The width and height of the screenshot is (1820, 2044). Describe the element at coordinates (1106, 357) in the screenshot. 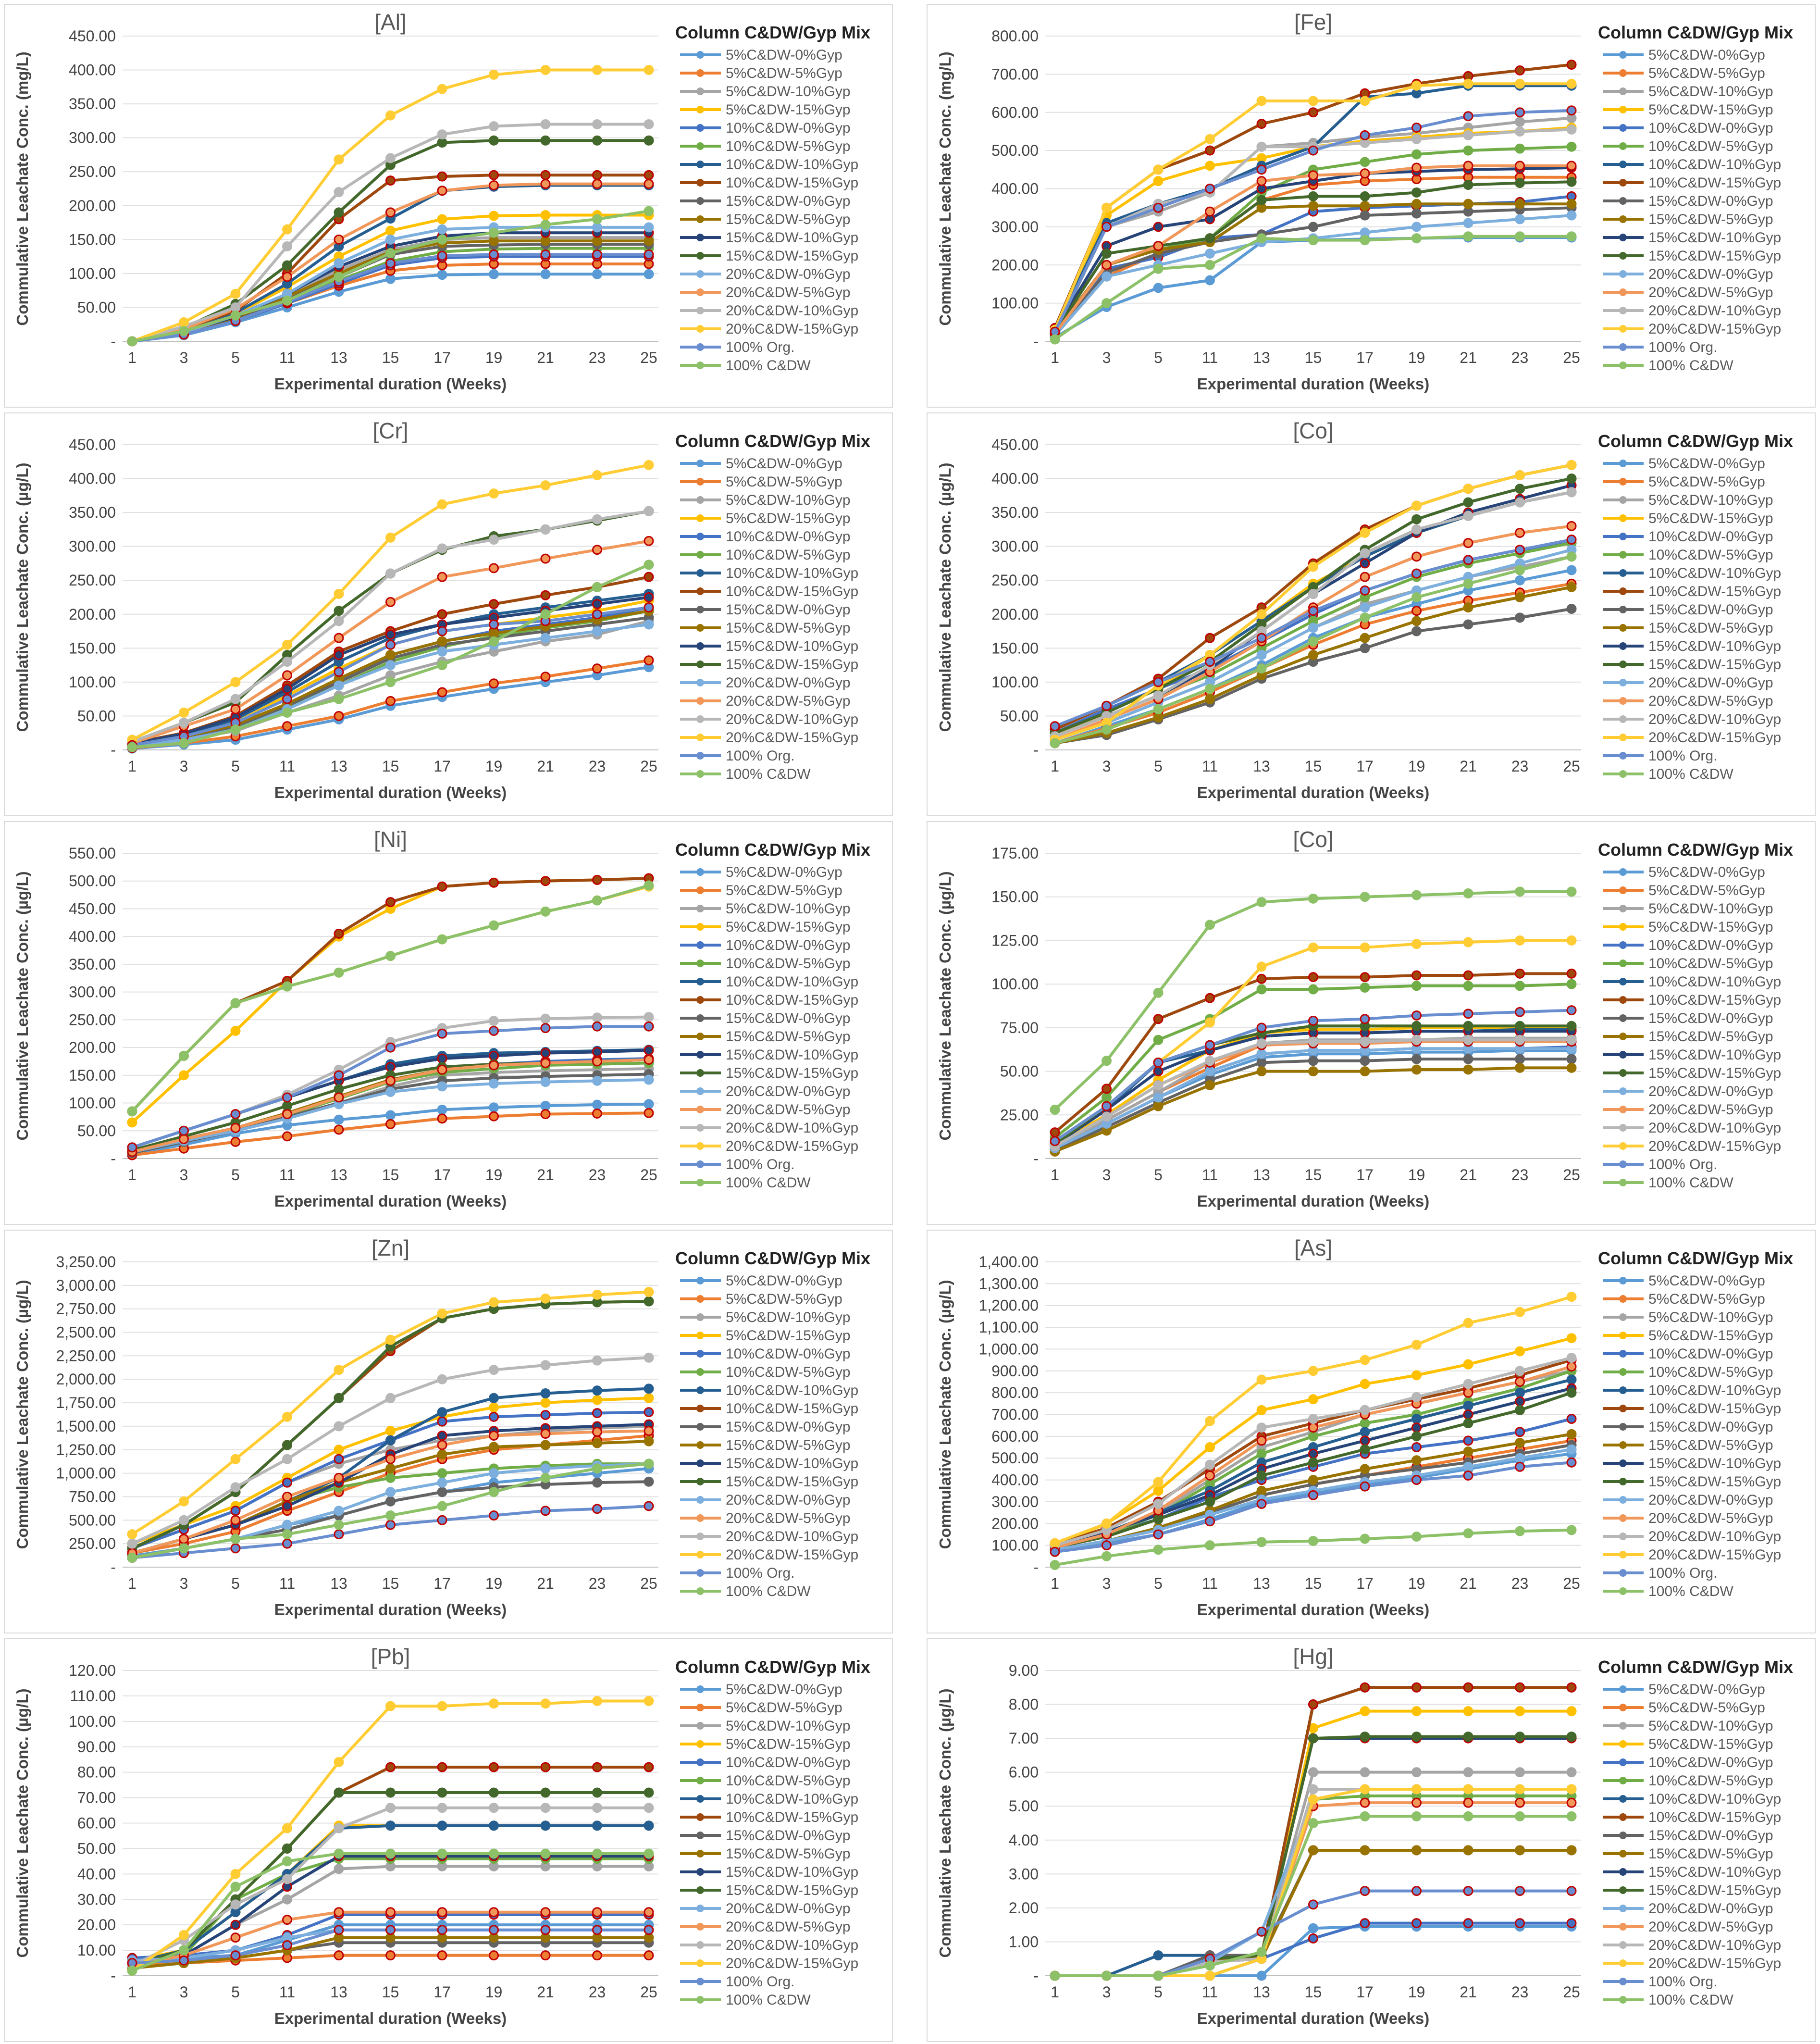

I see `x-tick-label: 3` at that location.